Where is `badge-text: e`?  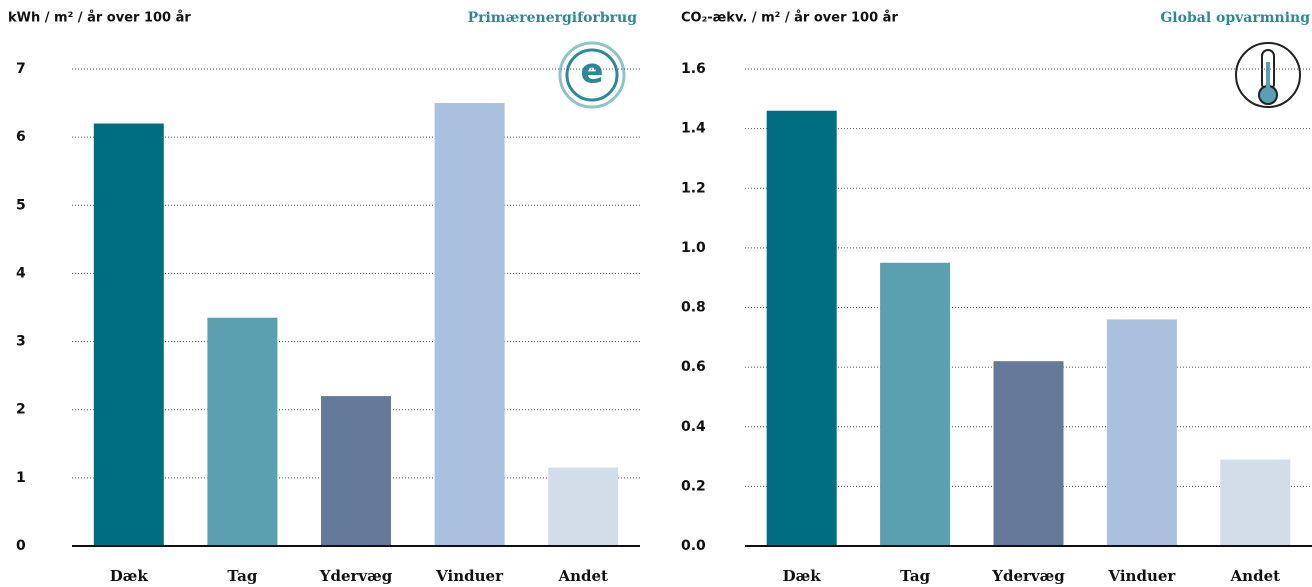 badge-text: e is located at coordinates (591, 72).